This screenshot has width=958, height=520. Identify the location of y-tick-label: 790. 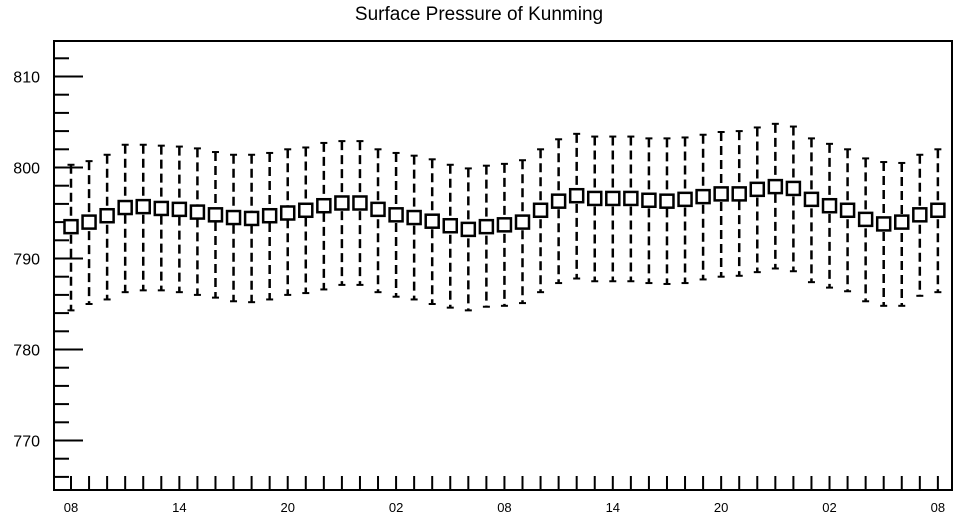
(26, 260).